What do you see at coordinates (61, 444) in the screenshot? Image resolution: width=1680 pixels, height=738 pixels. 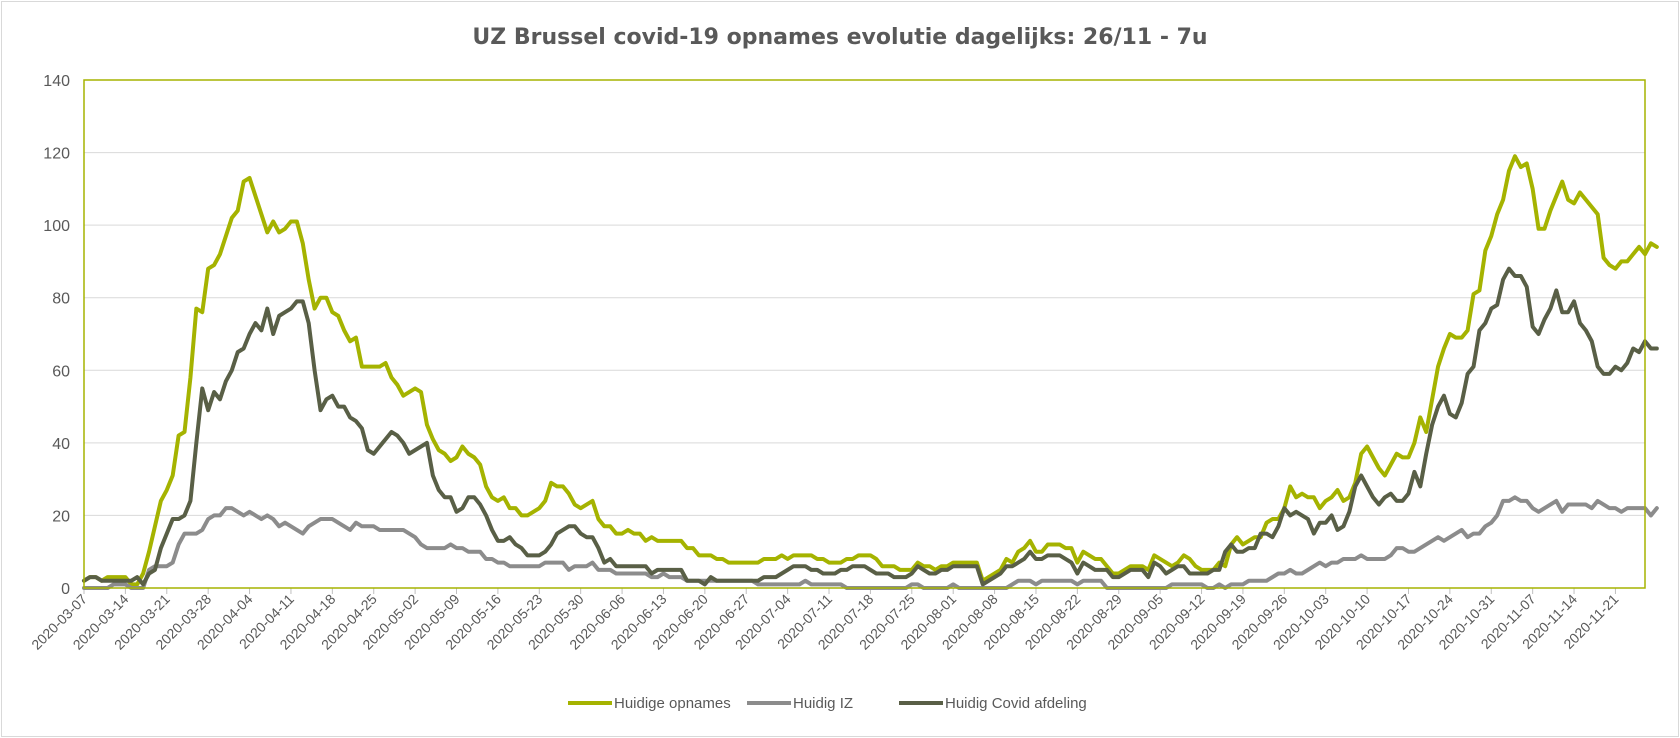 I see `y-tick-label: 40` at bounding box center [61, 444].